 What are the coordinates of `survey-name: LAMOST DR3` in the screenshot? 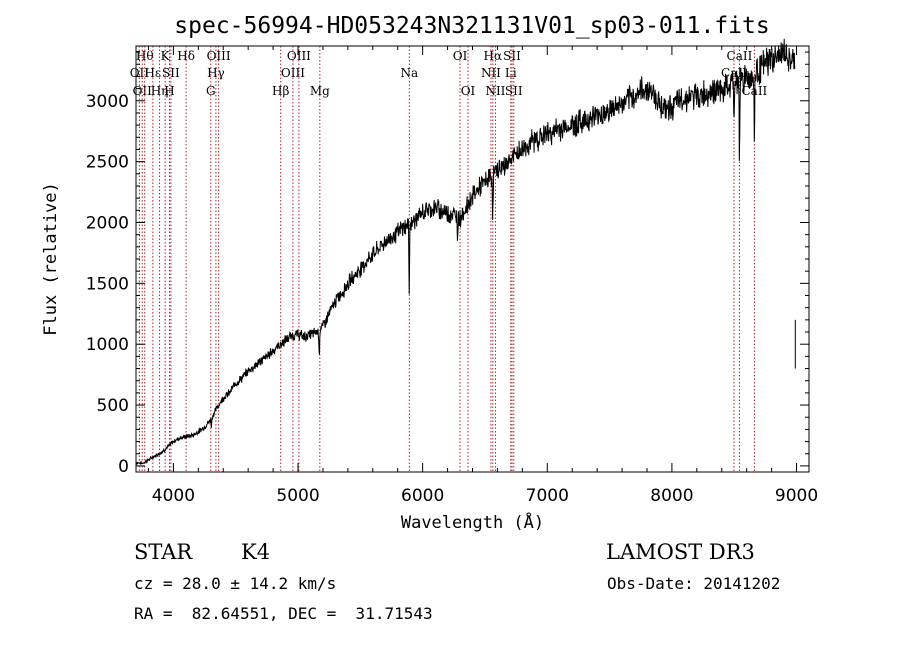 It's located at (680, 552).